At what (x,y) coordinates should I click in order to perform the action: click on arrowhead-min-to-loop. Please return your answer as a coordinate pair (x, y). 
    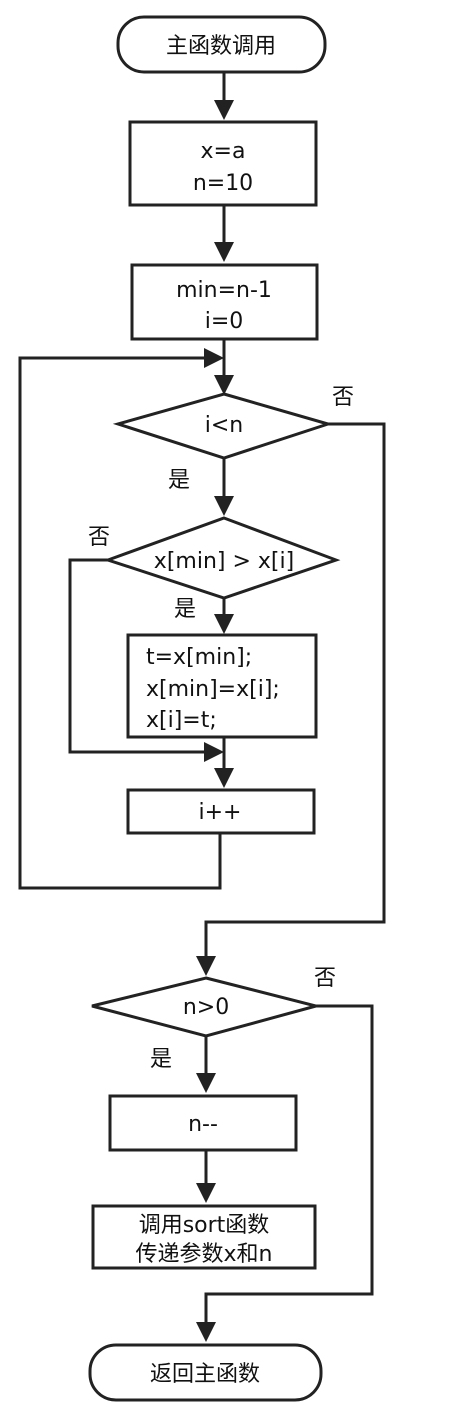
    Looking at the image, I should click on (224, 385).